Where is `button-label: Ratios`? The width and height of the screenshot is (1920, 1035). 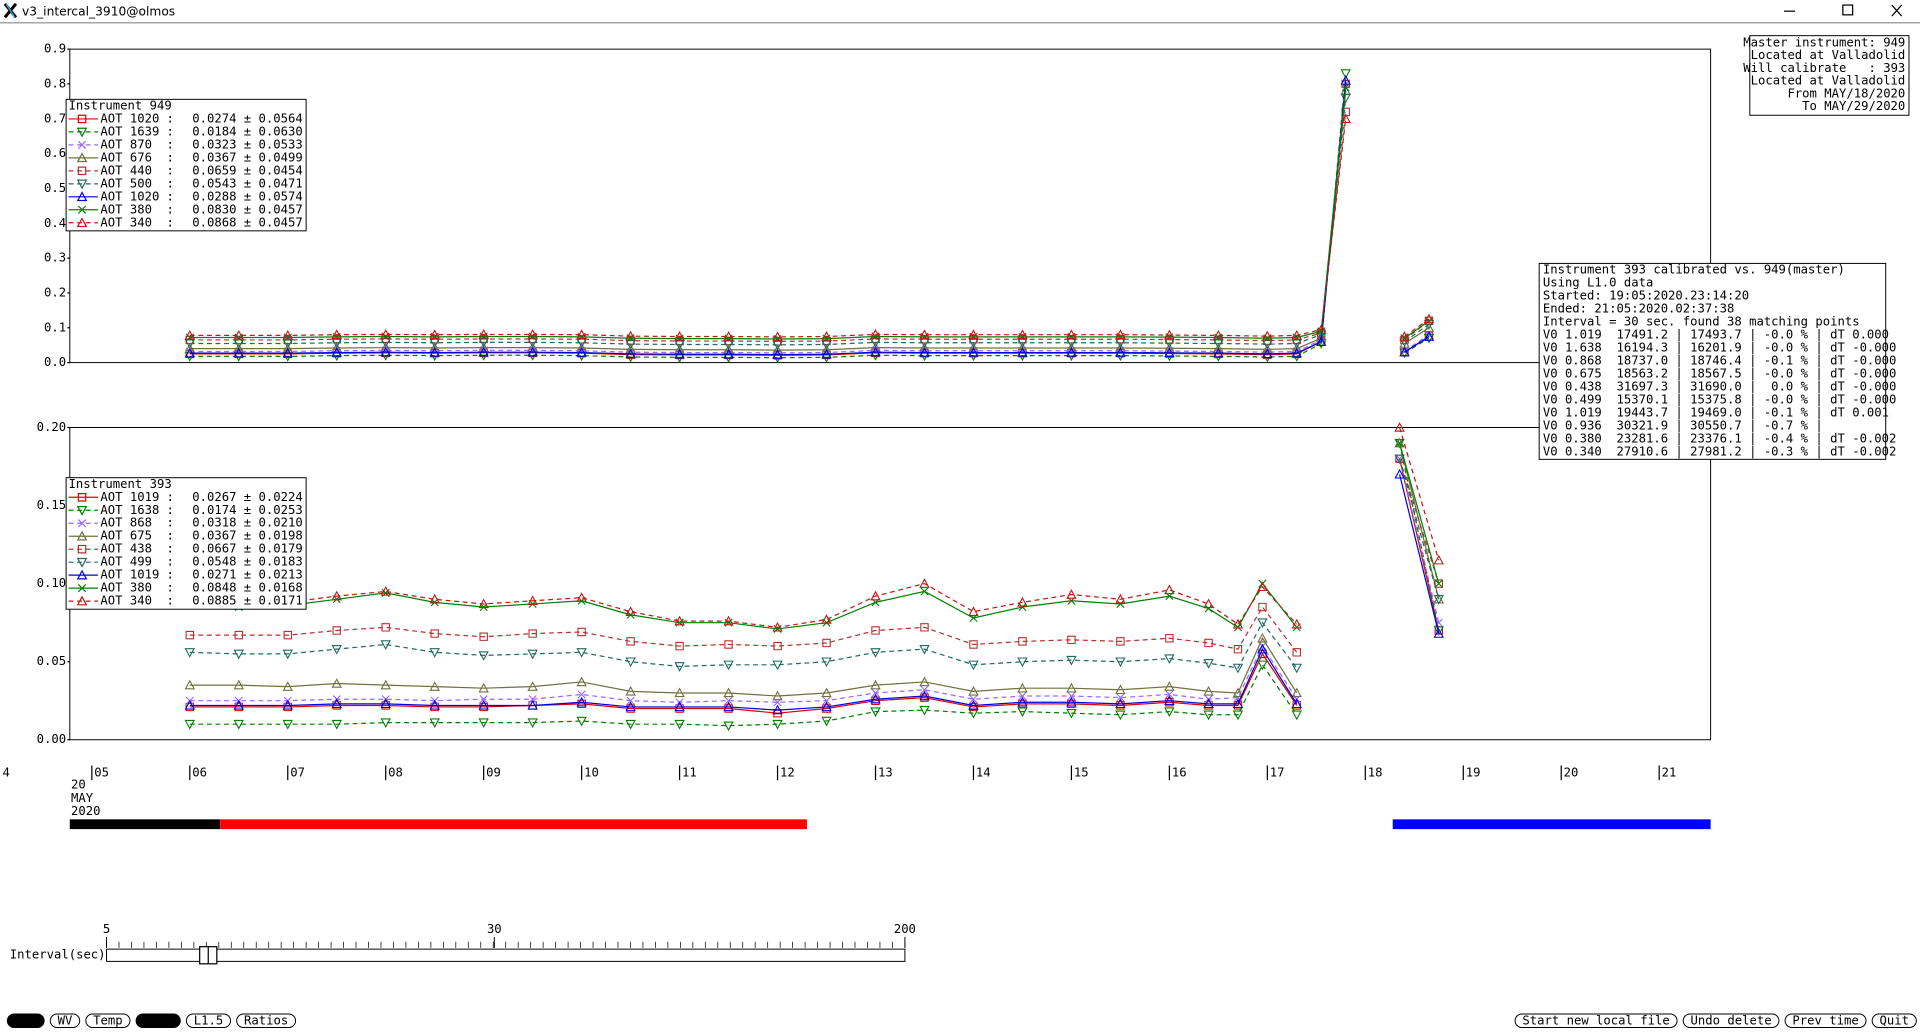 button-label: Ratios is located at coordinates (266, 1020).